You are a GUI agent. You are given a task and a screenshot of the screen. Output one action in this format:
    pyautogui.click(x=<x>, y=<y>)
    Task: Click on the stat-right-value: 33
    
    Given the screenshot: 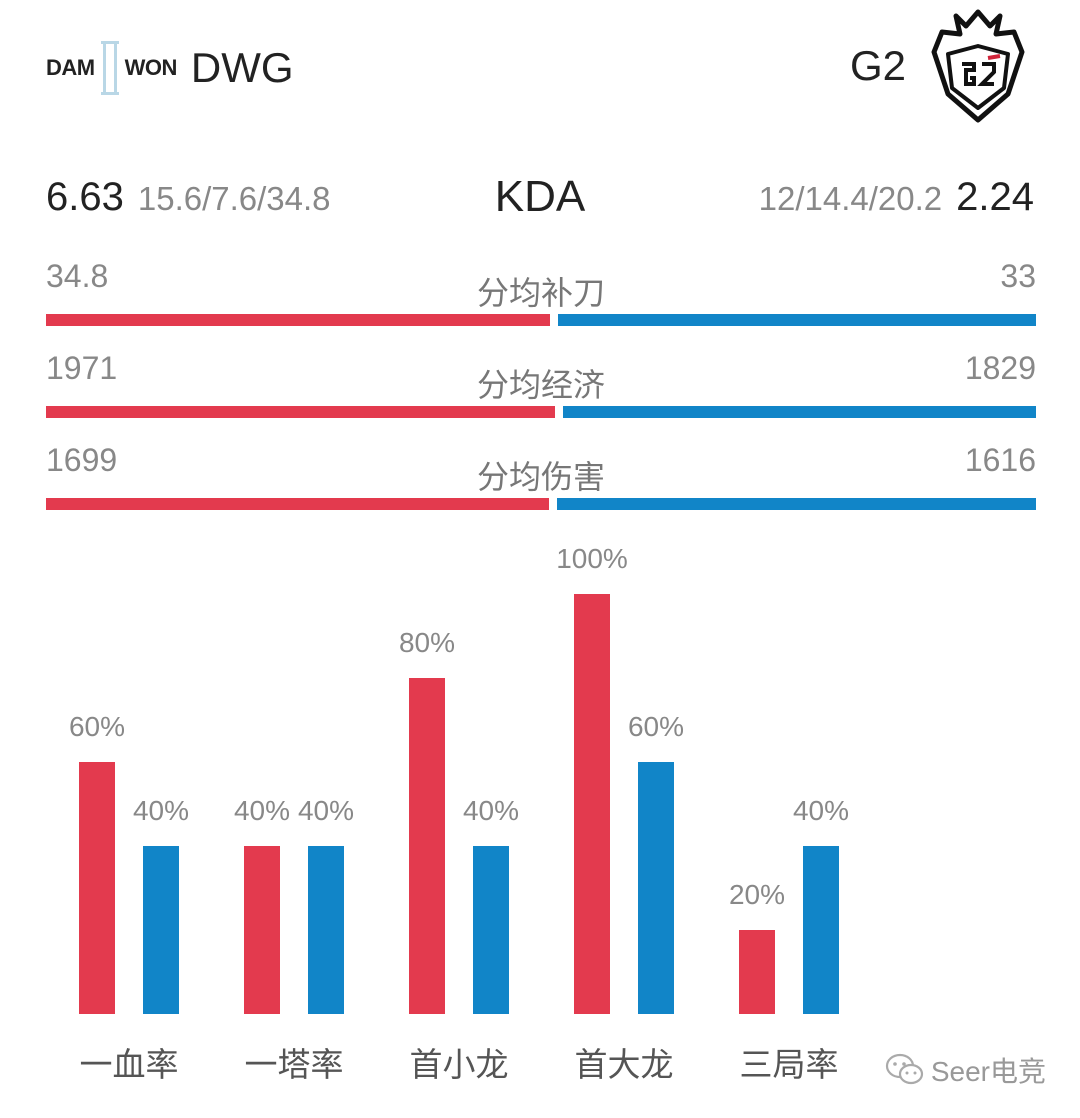 What is the action you would take?
    pyautogui.click(x=1018, y=276)
    